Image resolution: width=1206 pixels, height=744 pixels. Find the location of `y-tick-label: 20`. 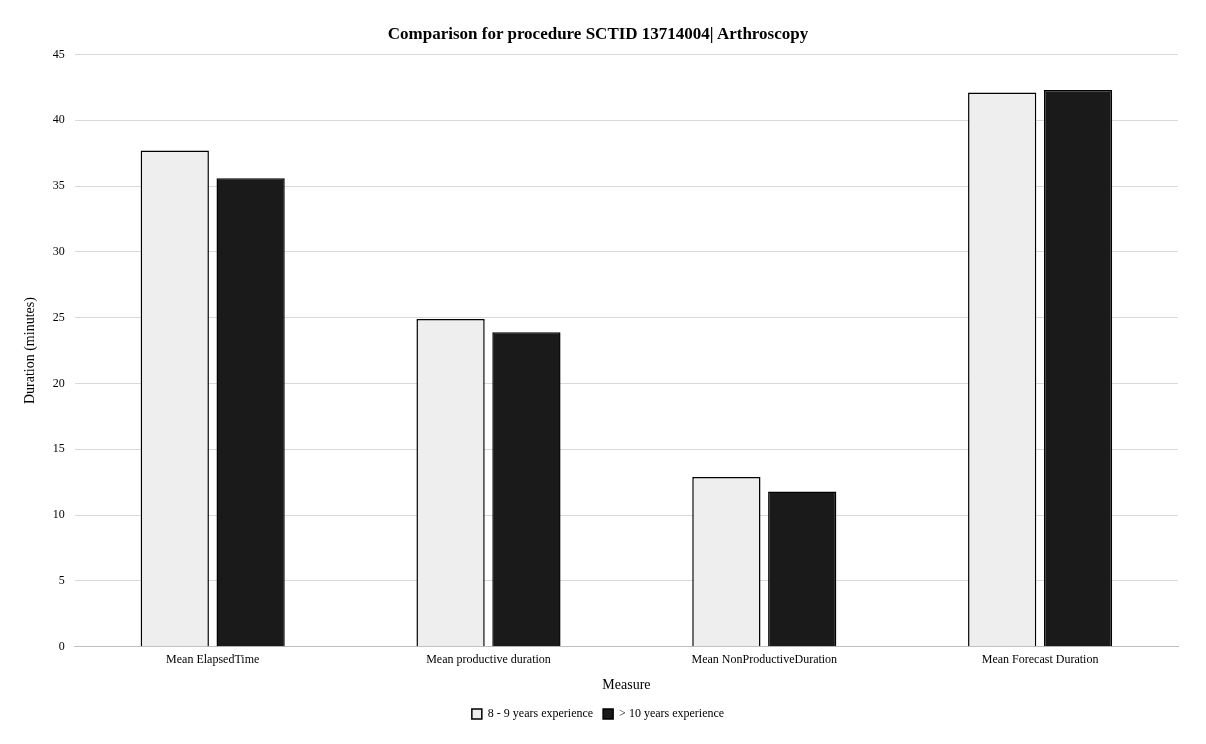

y-tick-label: 20 is located at coordinates (58, 382).